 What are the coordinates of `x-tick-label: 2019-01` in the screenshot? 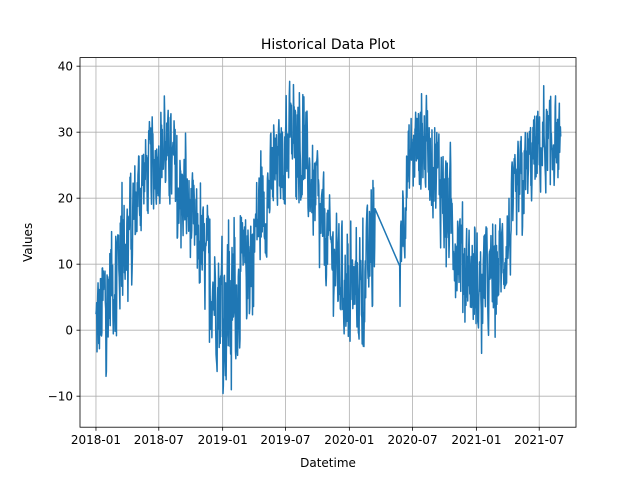 It's located at (223, 440).